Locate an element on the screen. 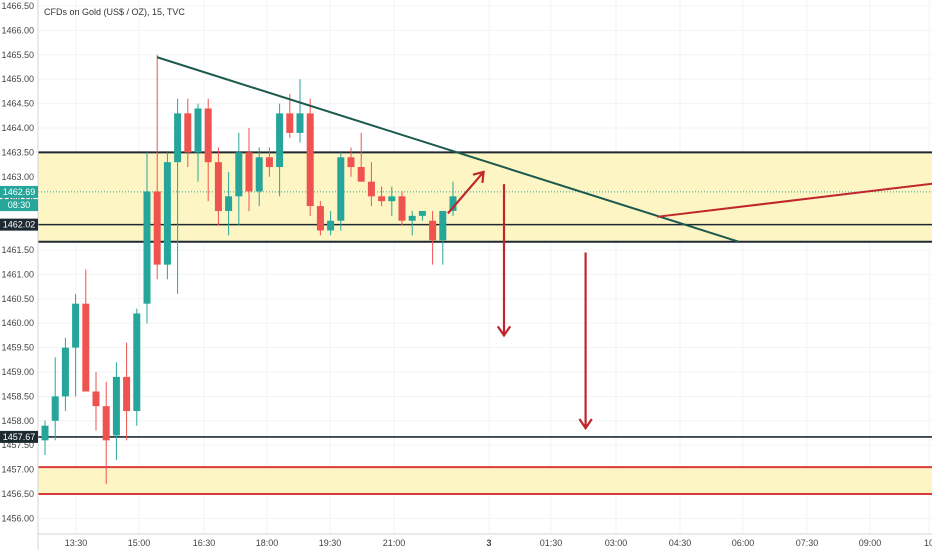 The image size is (932, 555). up-arrow-head is located at coordinates (478, 176).